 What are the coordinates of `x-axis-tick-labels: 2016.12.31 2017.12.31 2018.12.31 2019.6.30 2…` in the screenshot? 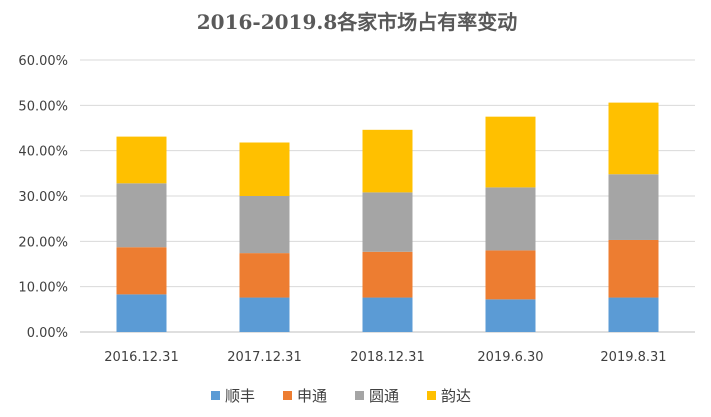 It's located at (385, 357).